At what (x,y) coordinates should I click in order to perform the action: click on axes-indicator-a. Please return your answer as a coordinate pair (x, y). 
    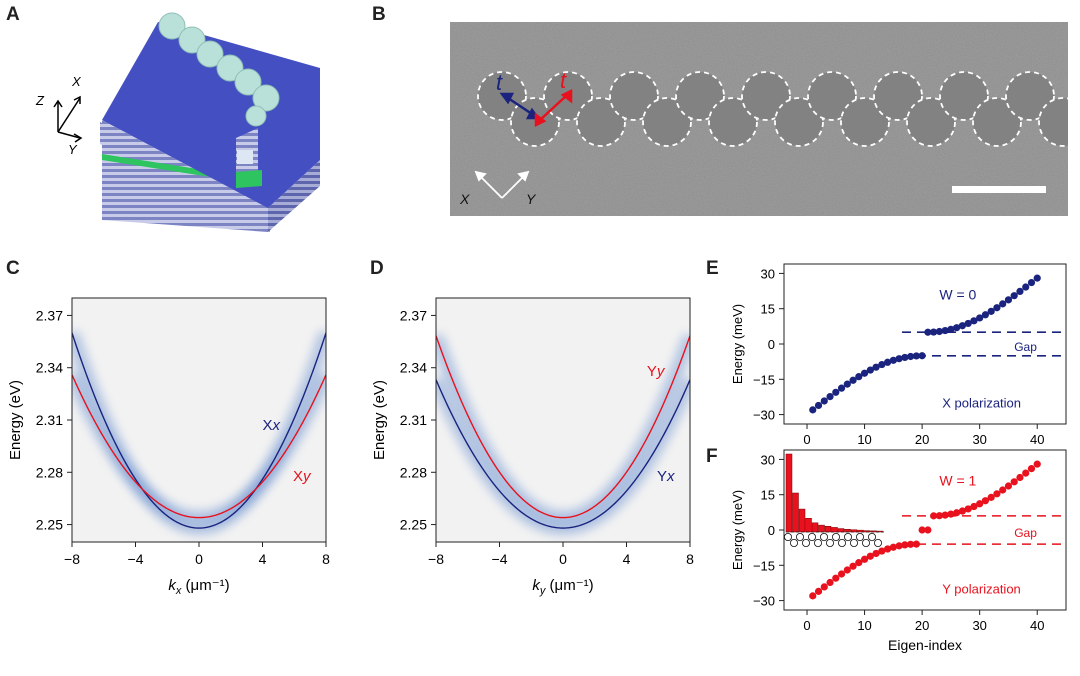
    Looking at the image, I should click on (68, 119).